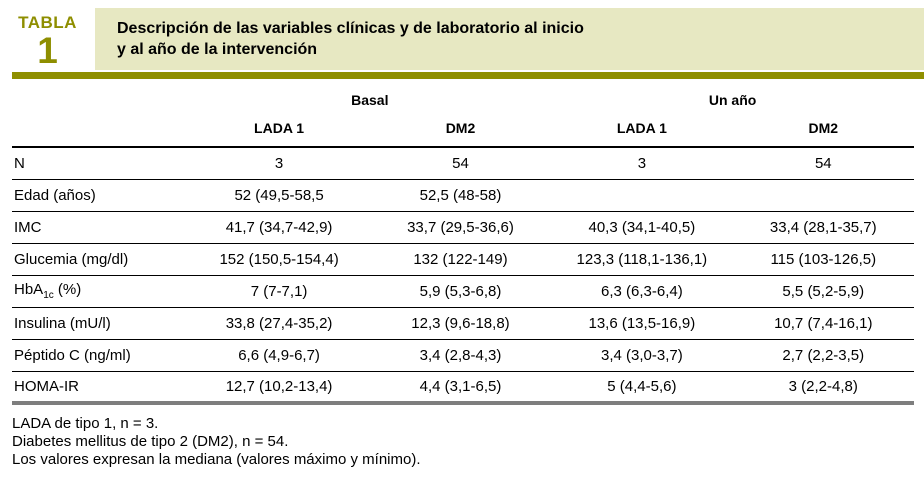 The image size is (924, 482). What do you see at coordinates (460, 259) in the screenshot?
I see `table-cell: 132 (122-149)` at bounding box center [460, 259].